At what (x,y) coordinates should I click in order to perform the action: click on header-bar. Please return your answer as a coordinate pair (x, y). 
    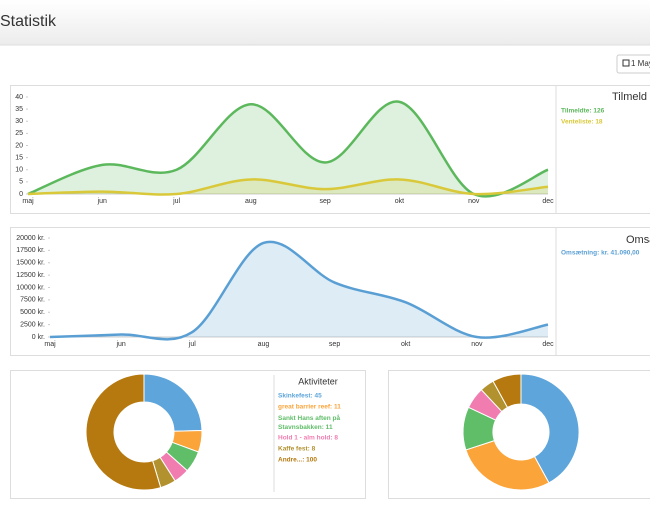
    Looking at the image, I should click on (325, 22).